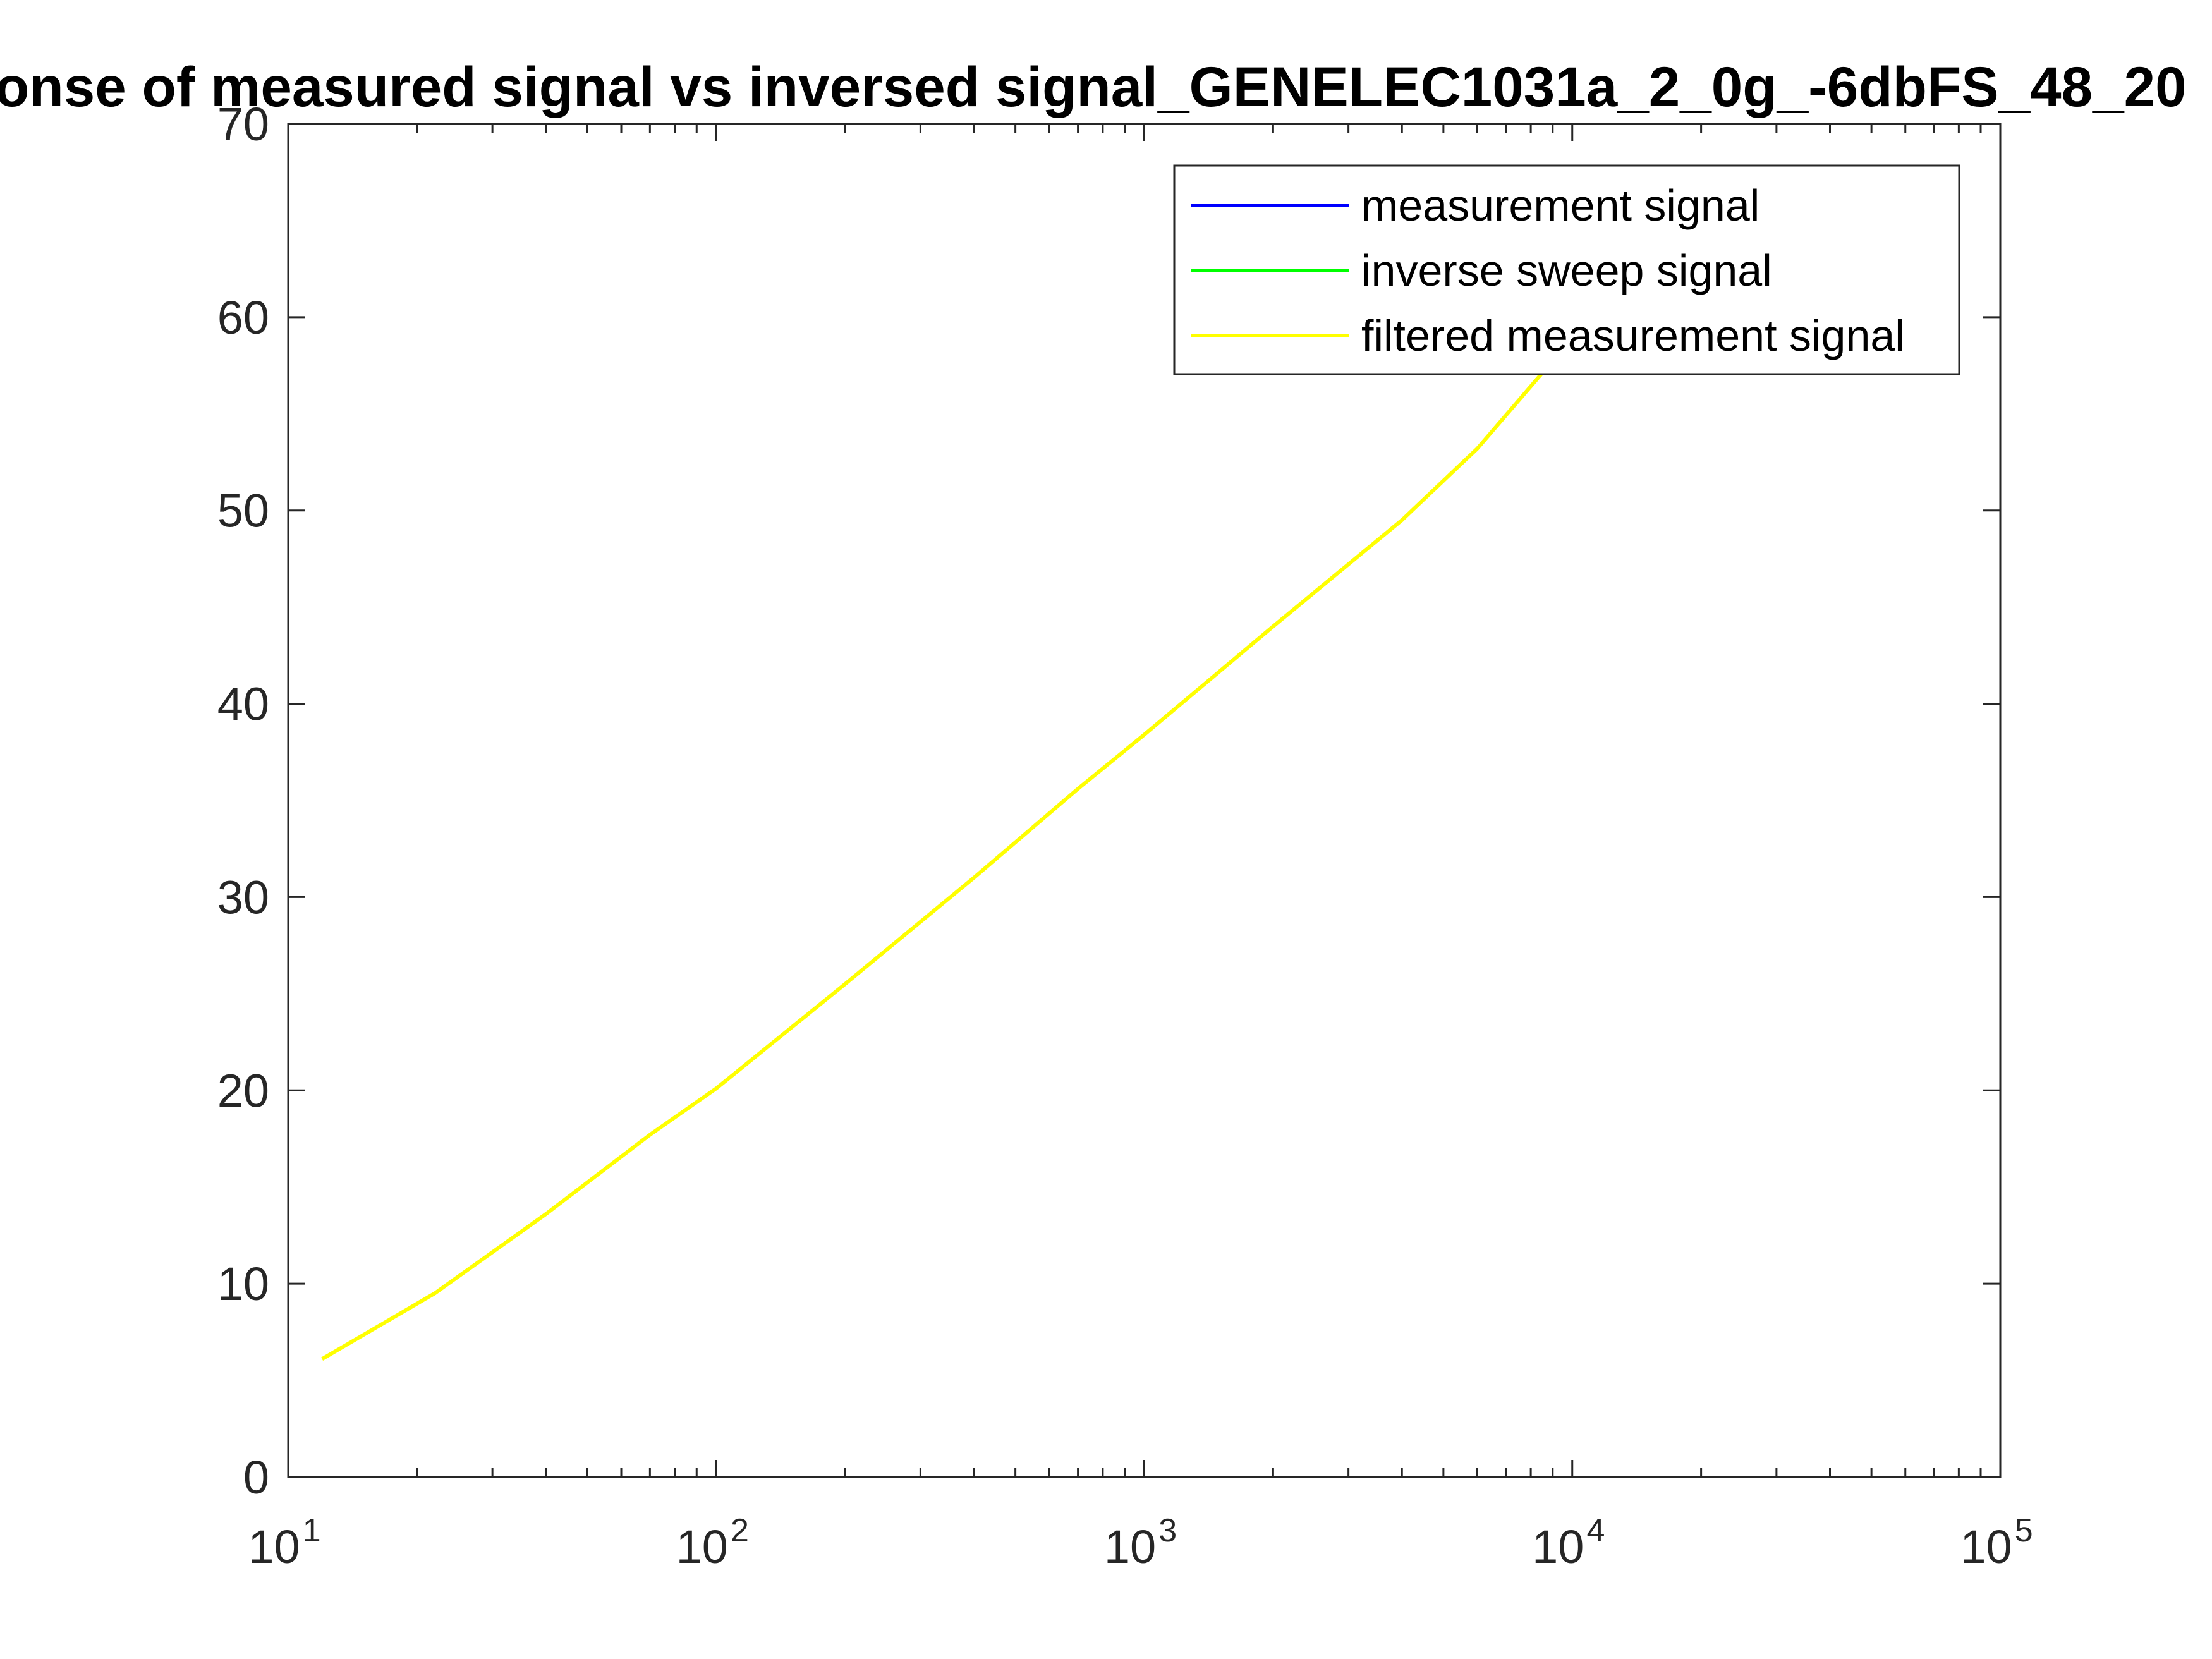 The height and width of the screenshot is (1659, 2212). Describe the element at coordinates (1560, 205) in the screenshot. I see `legend-entry-label: measurement signal` at that location.